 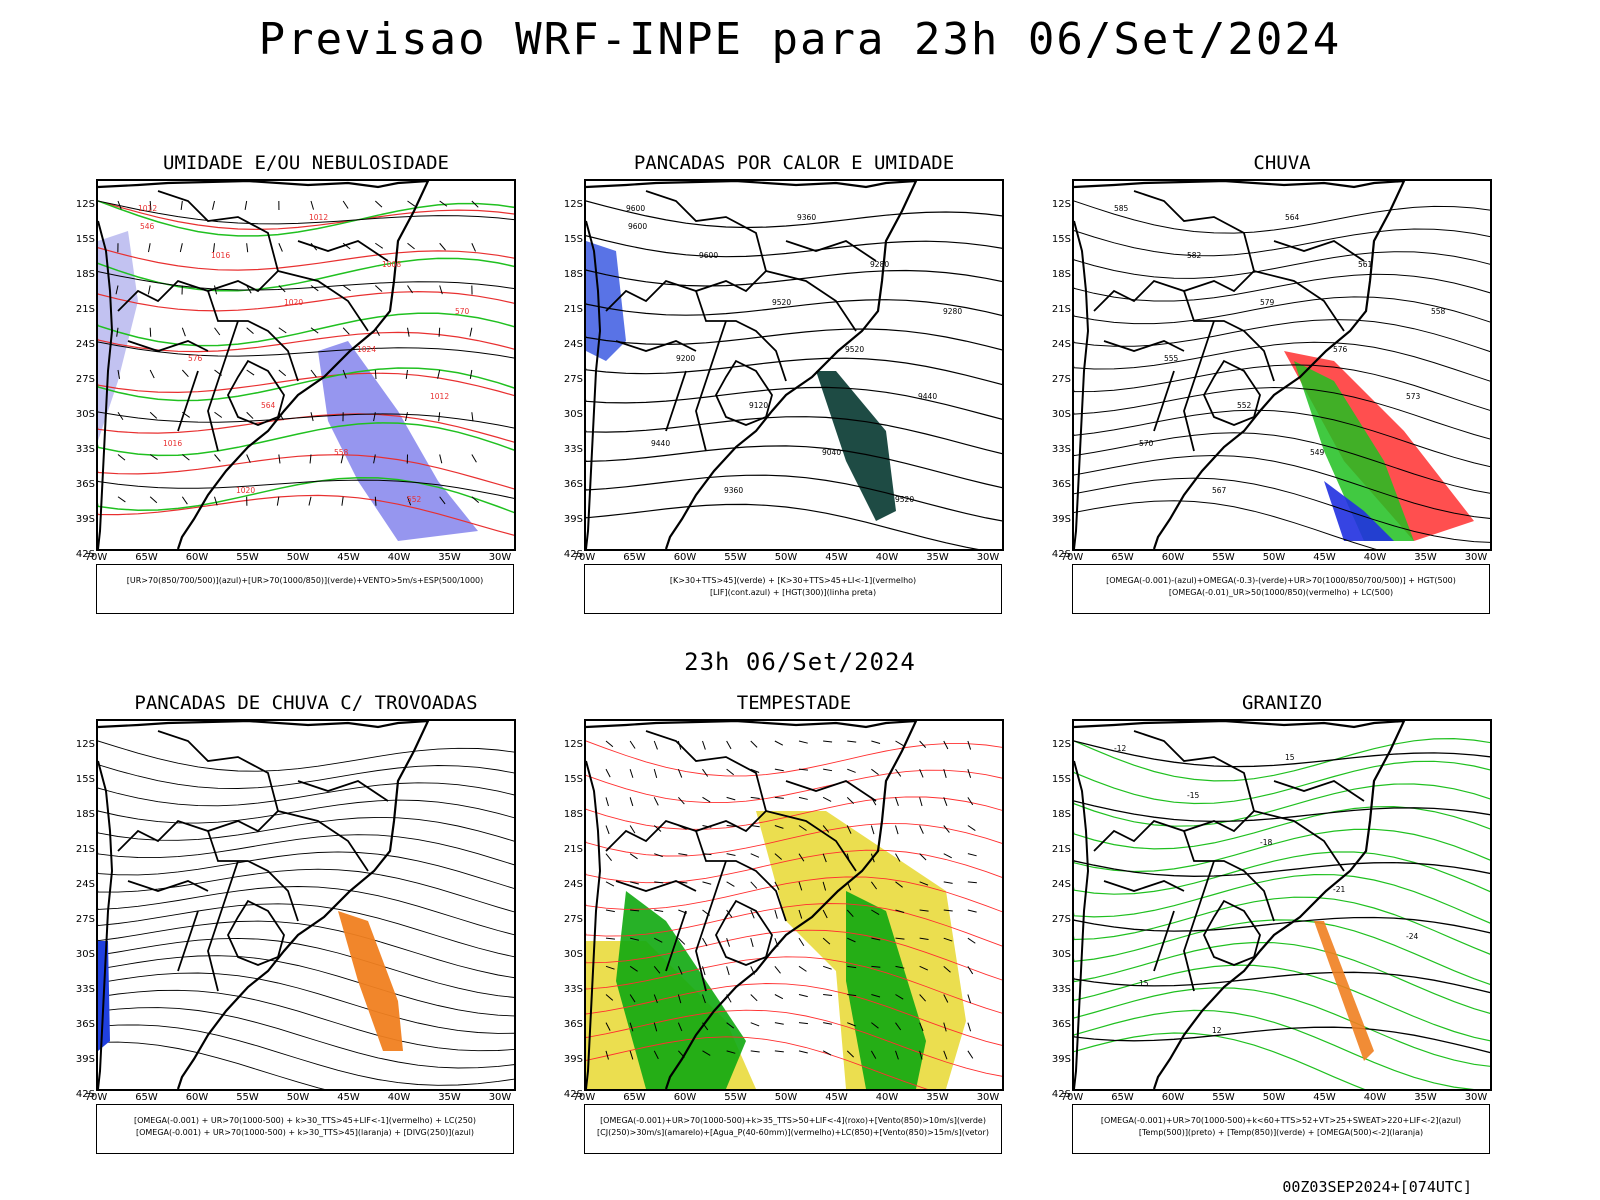 I want to click on lat-tick-label: 39S, so click(x=85, y=519).